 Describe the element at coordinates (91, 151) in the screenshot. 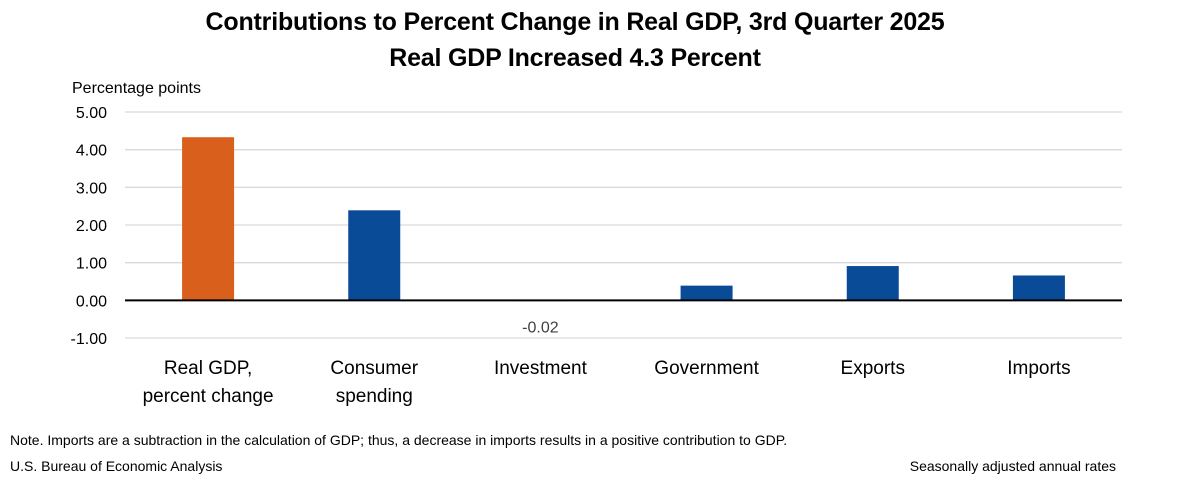

I see `y-tick-label: 4.00` at that location.